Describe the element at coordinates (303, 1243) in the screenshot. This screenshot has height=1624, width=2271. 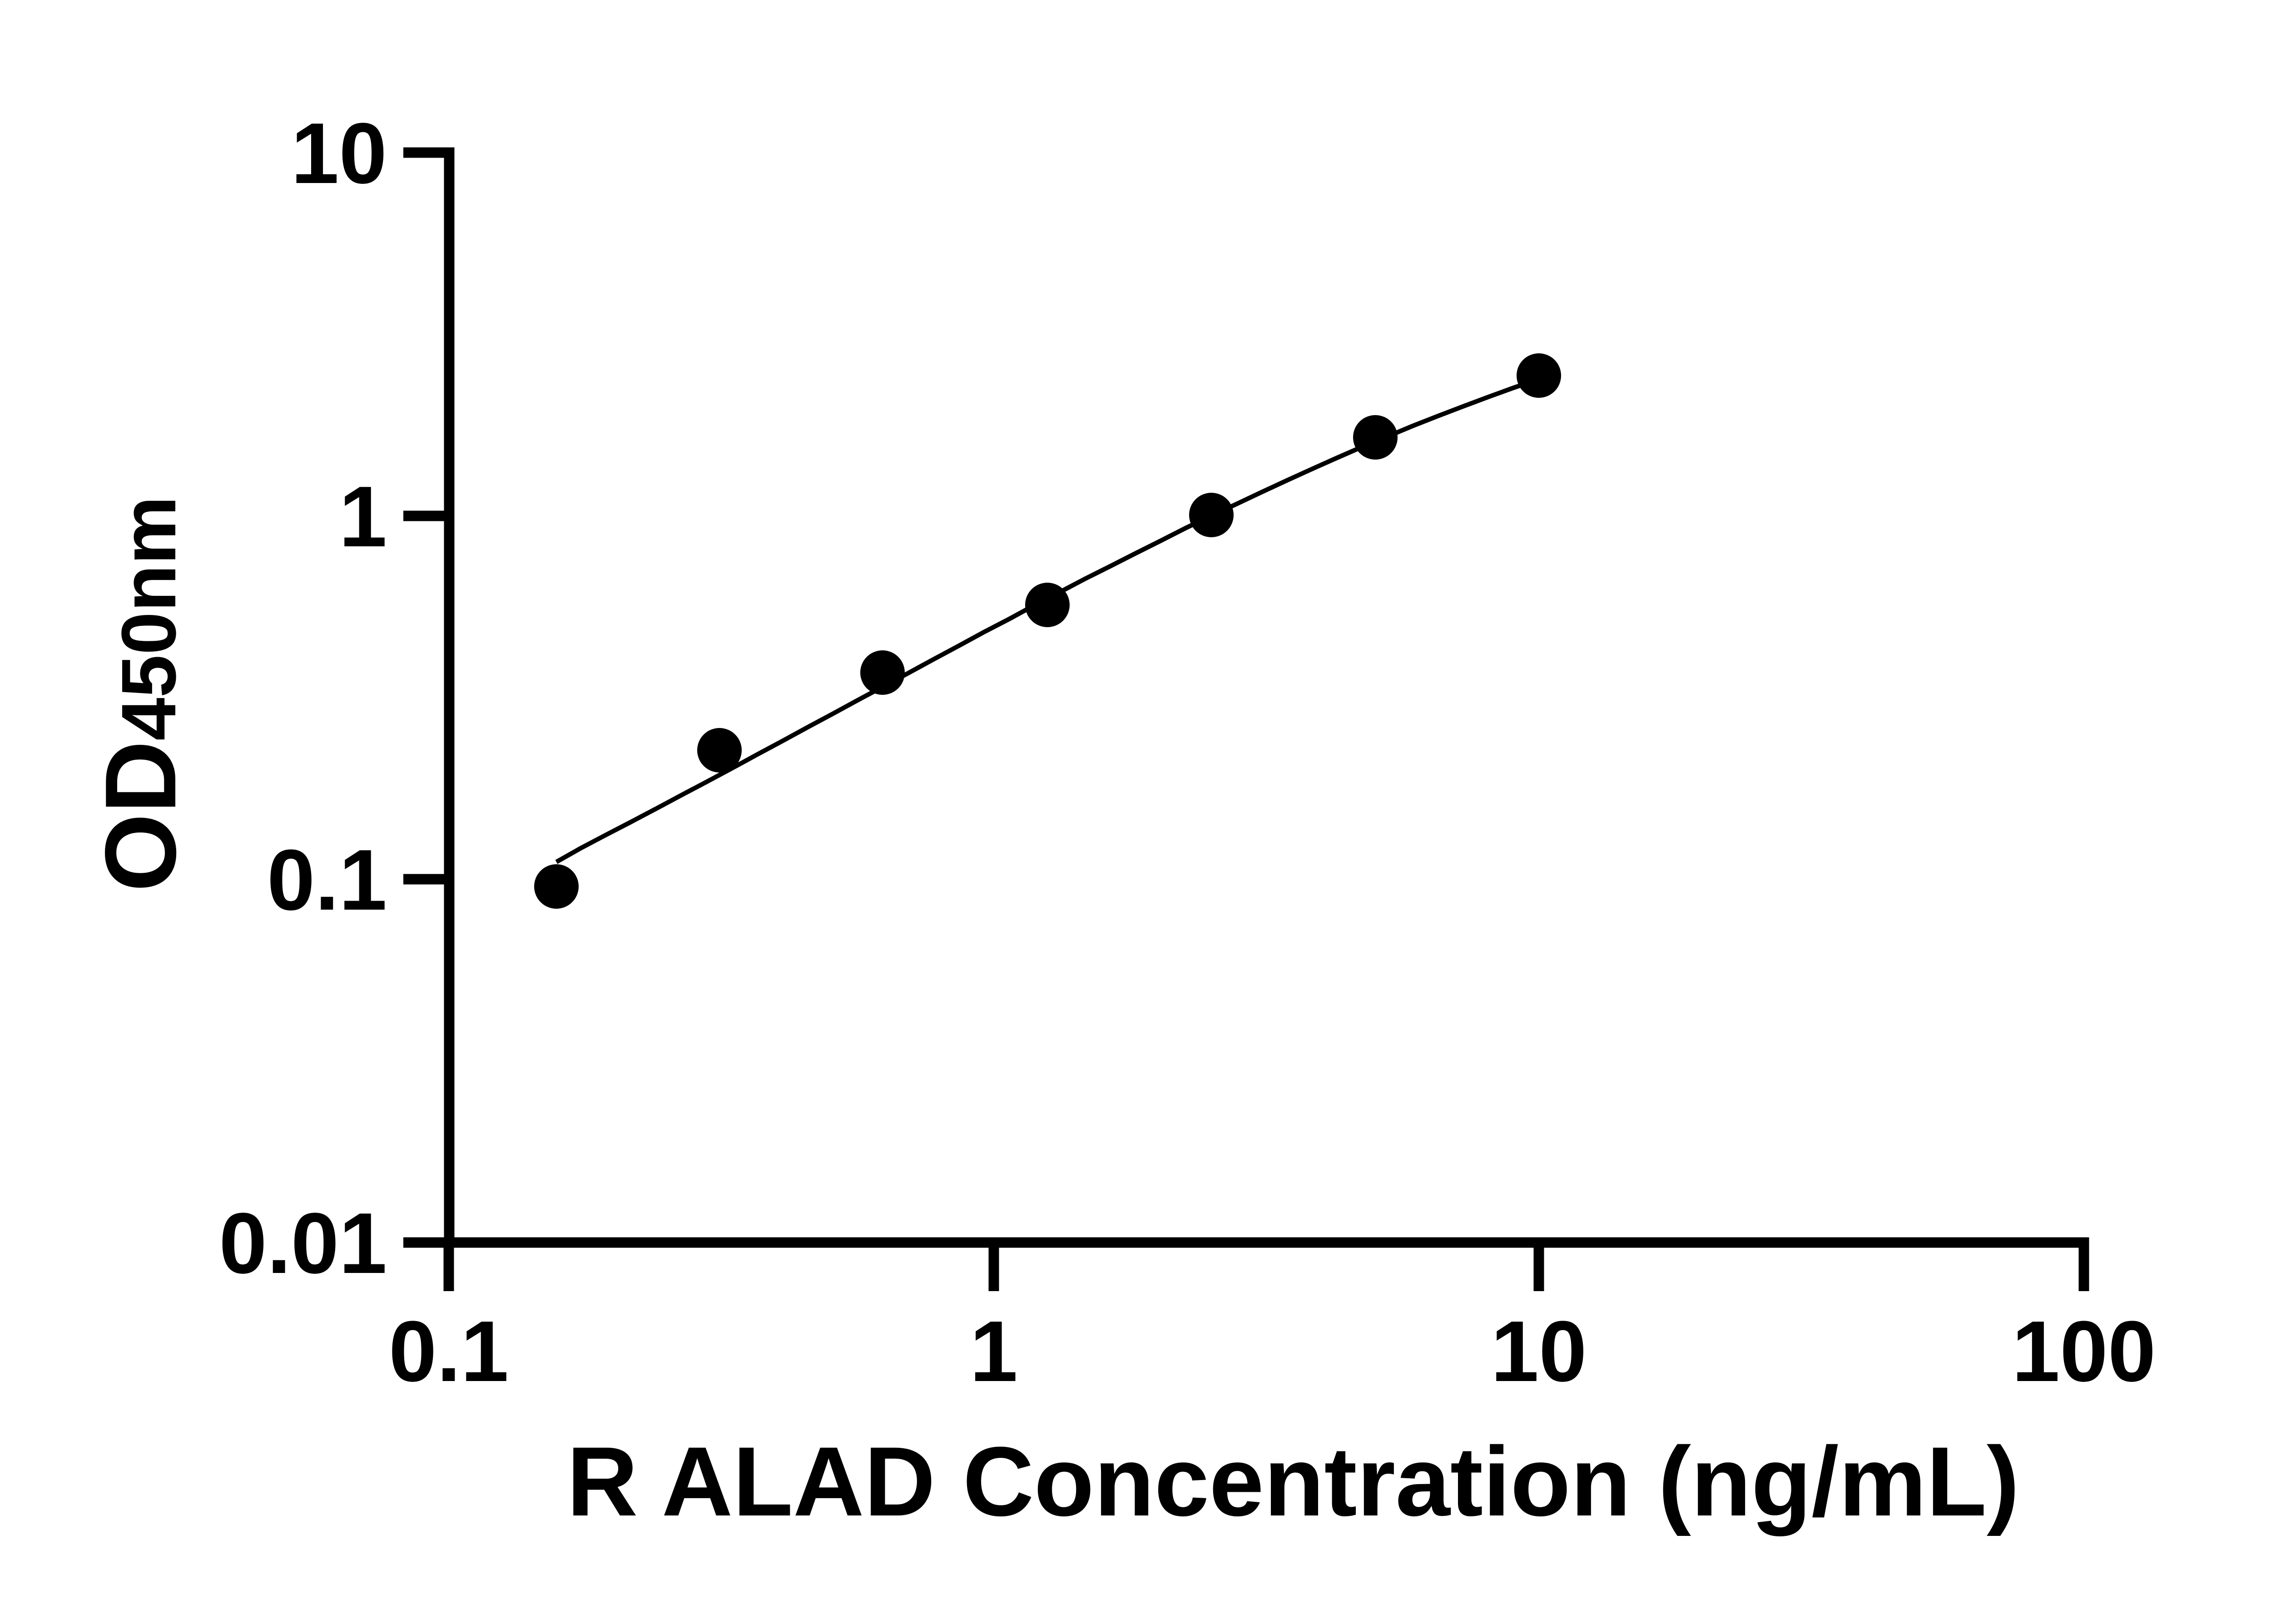
I see `svg-text: 0.01` at that location.